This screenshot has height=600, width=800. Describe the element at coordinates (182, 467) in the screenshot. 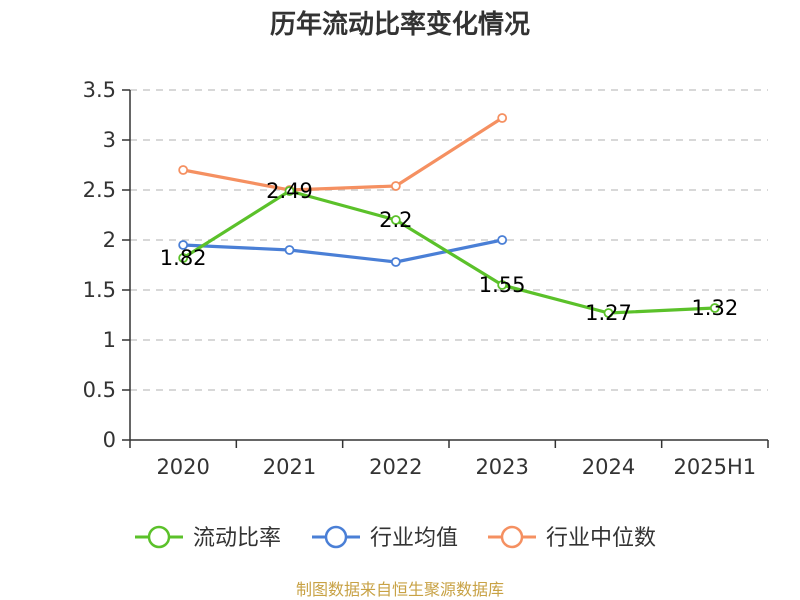

I see `x-tick-label: 2020` at that location.